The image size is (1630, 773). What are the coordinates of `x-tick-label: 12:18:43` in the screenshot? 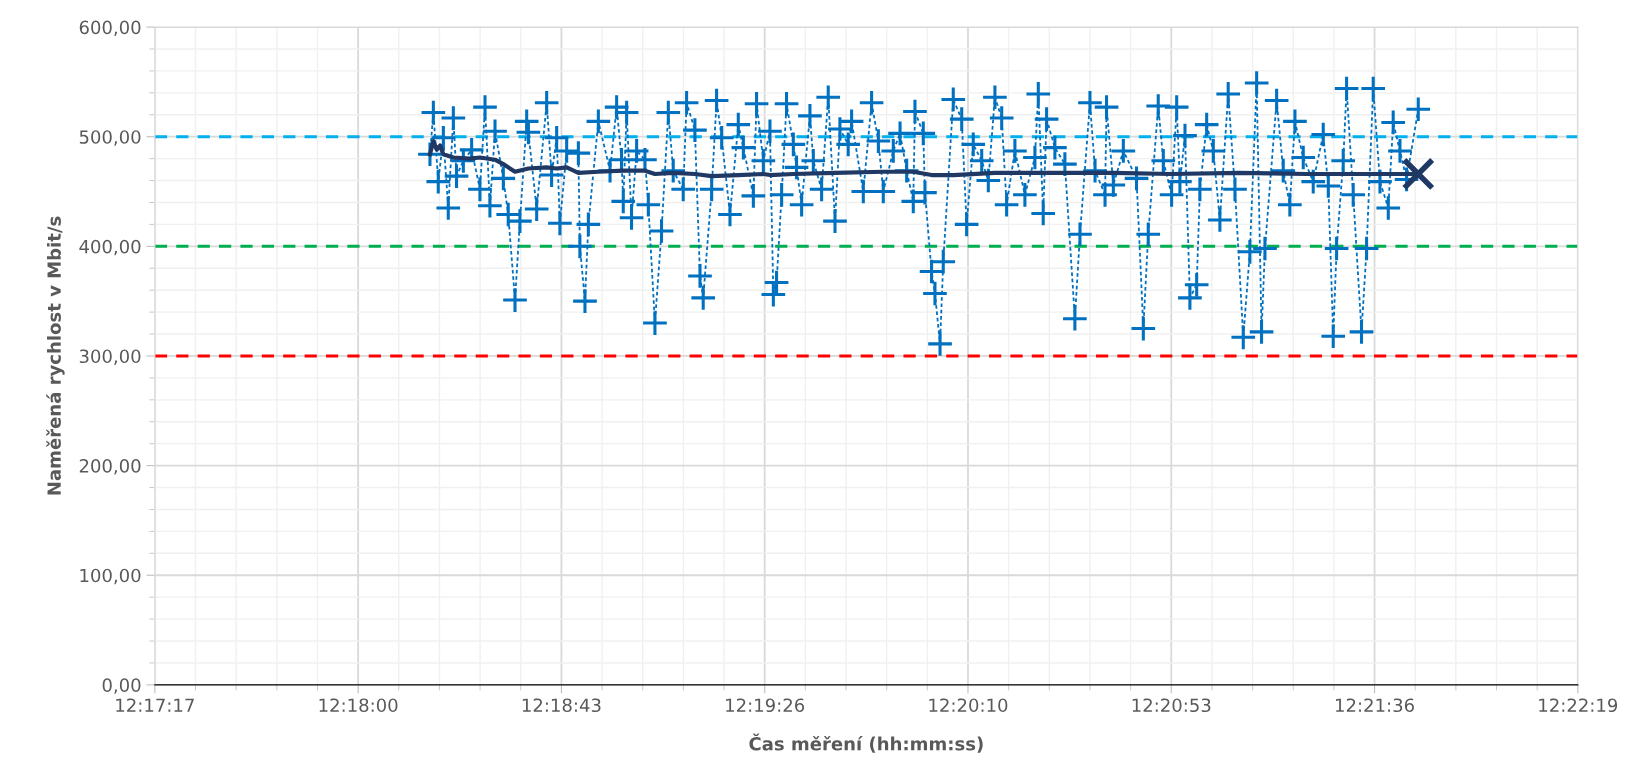 It's located at (561, 705).